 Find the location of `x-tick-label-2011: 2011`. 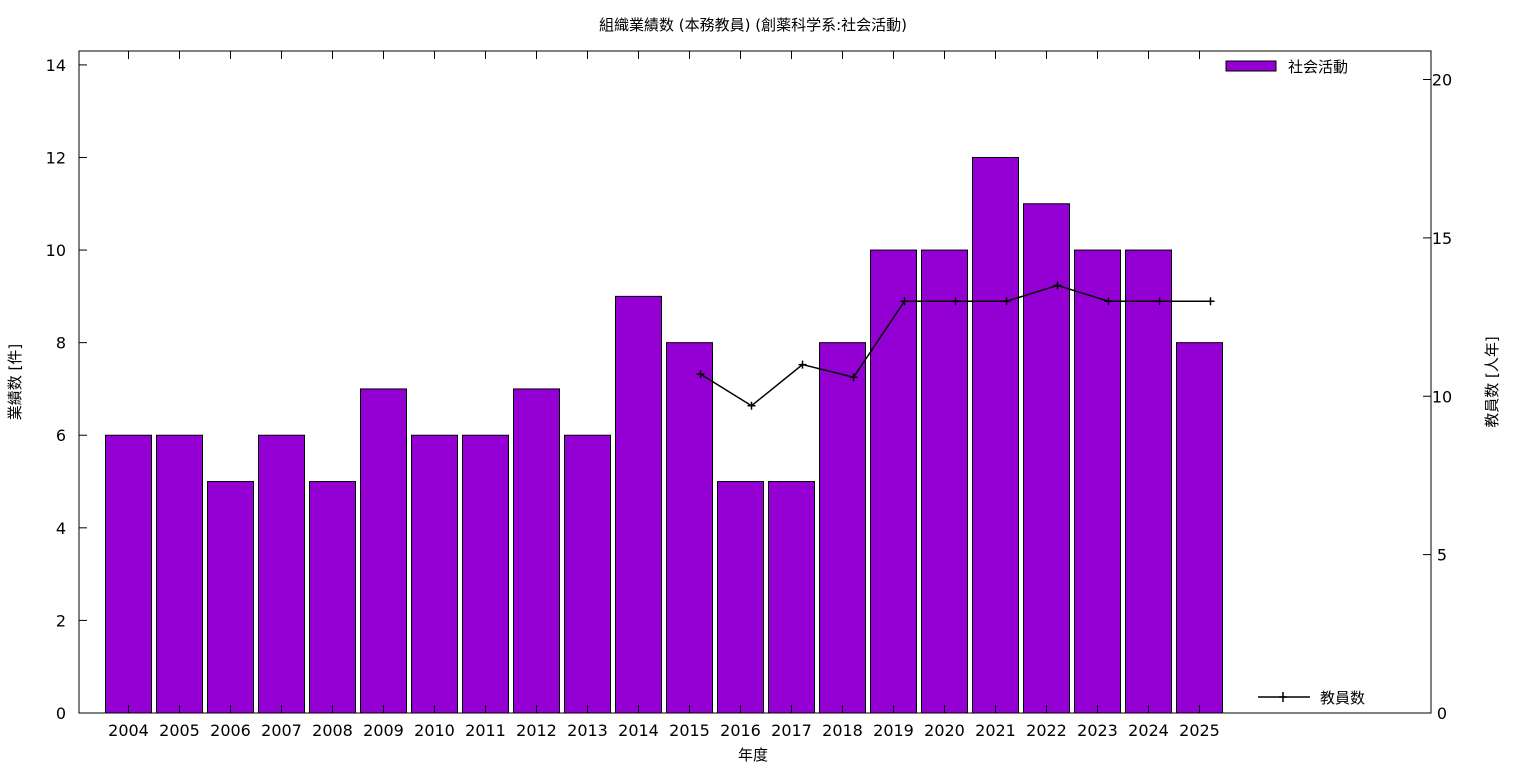

x-tick-label-2011: 2011 is located at coordinates (485, 730).